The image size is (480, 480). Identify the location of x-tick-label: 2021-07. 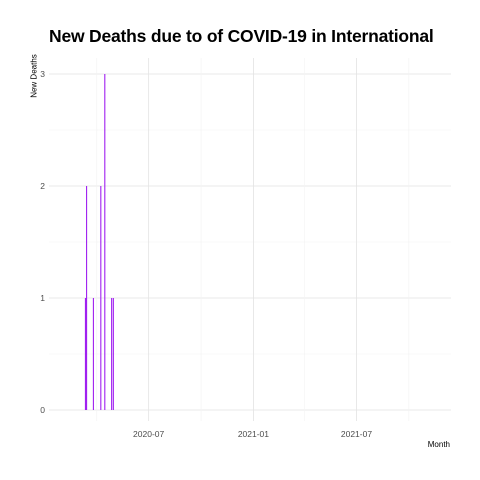
(356, 434).